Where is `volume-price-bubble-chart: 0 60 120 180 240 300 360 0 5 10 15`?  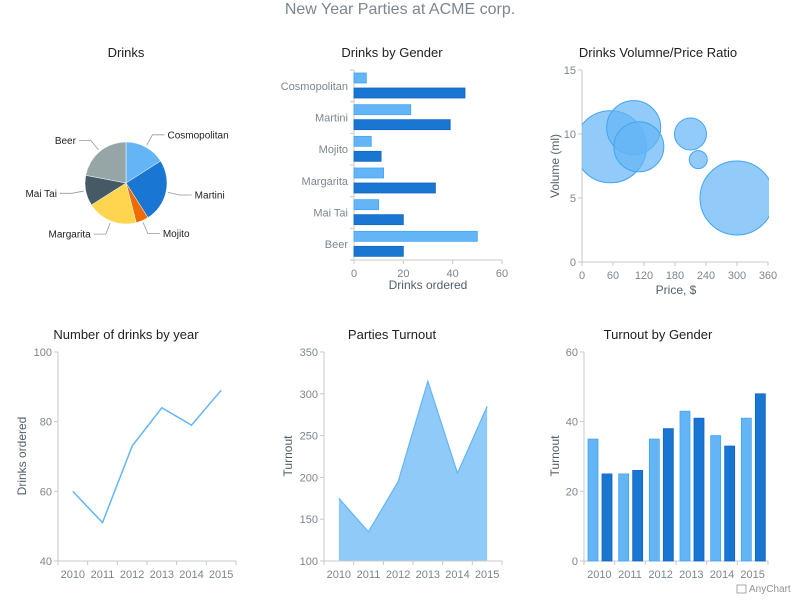 volume-price-bubble-chart: 0 60 120 180 240 300 360 0 5 10 15 is located at coordinates (670, 173).